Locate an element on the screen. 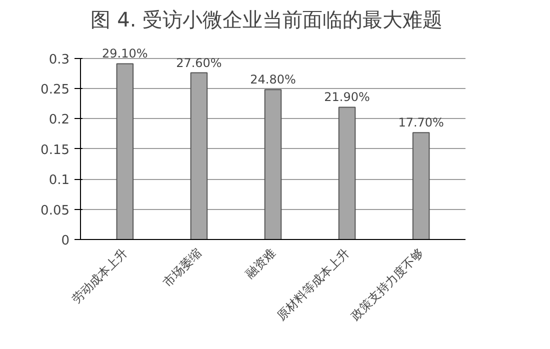  y-tick-label: 0.05 is located at coordinates (55, 210).